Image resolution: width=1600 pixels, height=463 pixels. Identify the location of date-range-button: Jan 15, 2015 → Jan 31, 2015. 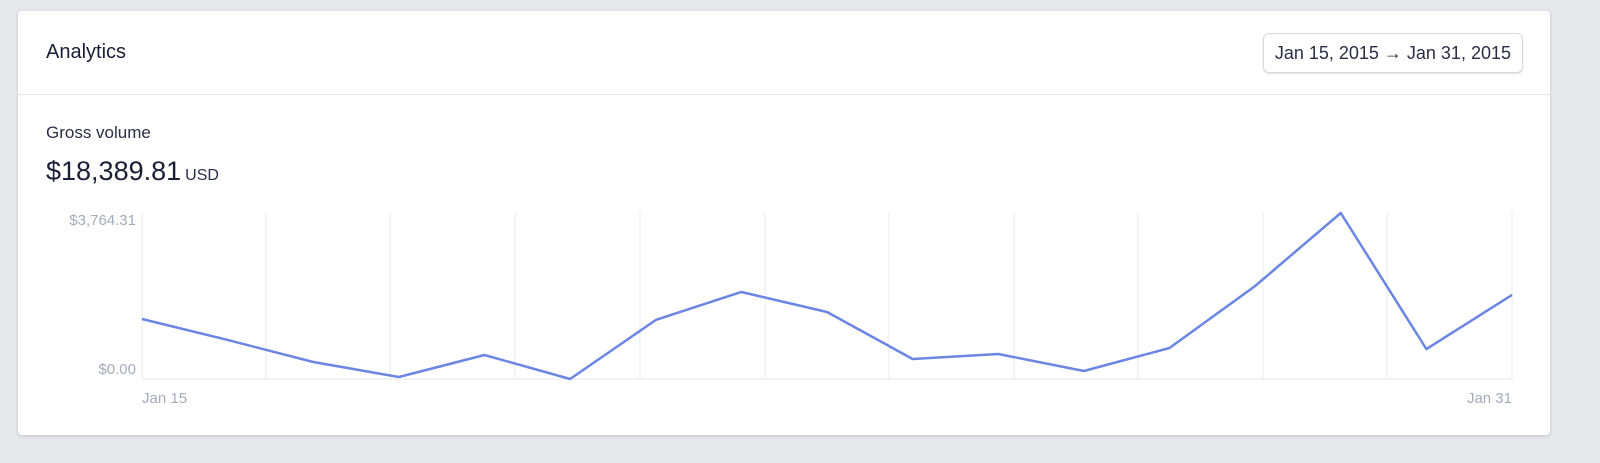
(1392, 53).